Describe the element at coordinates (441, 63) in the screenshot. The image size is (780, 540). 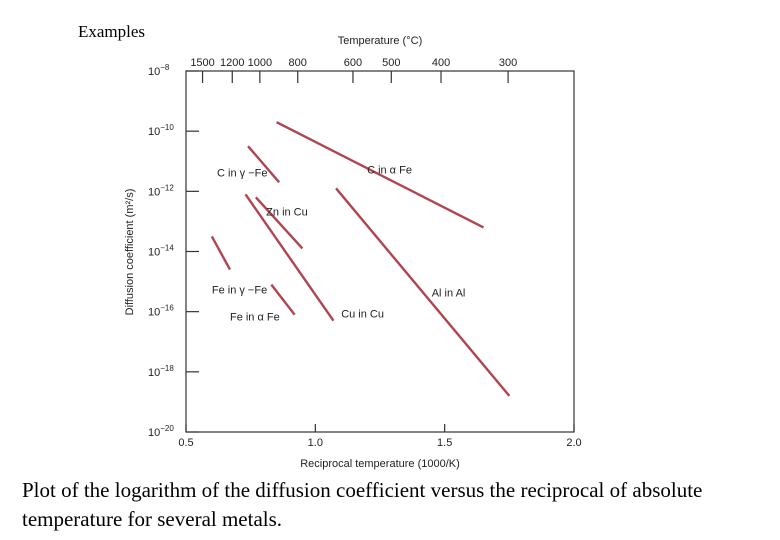
I see `top-tick-label: 400` at that location.